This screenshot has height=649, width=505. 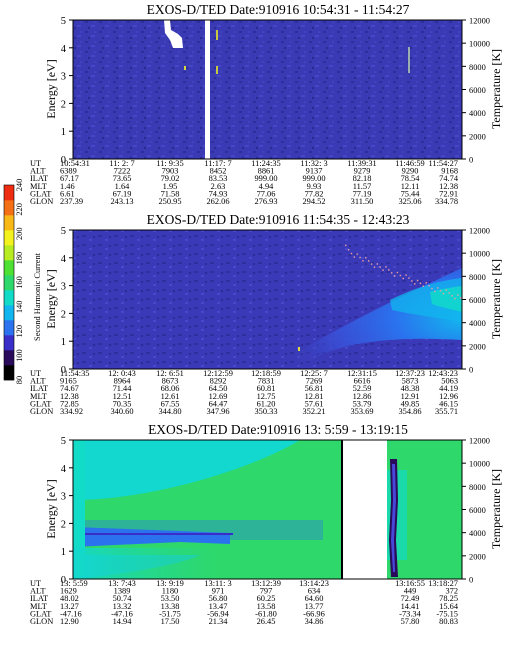 I want to click on ephemeris-value: 11:32: 3, so click(x=313, y=163).